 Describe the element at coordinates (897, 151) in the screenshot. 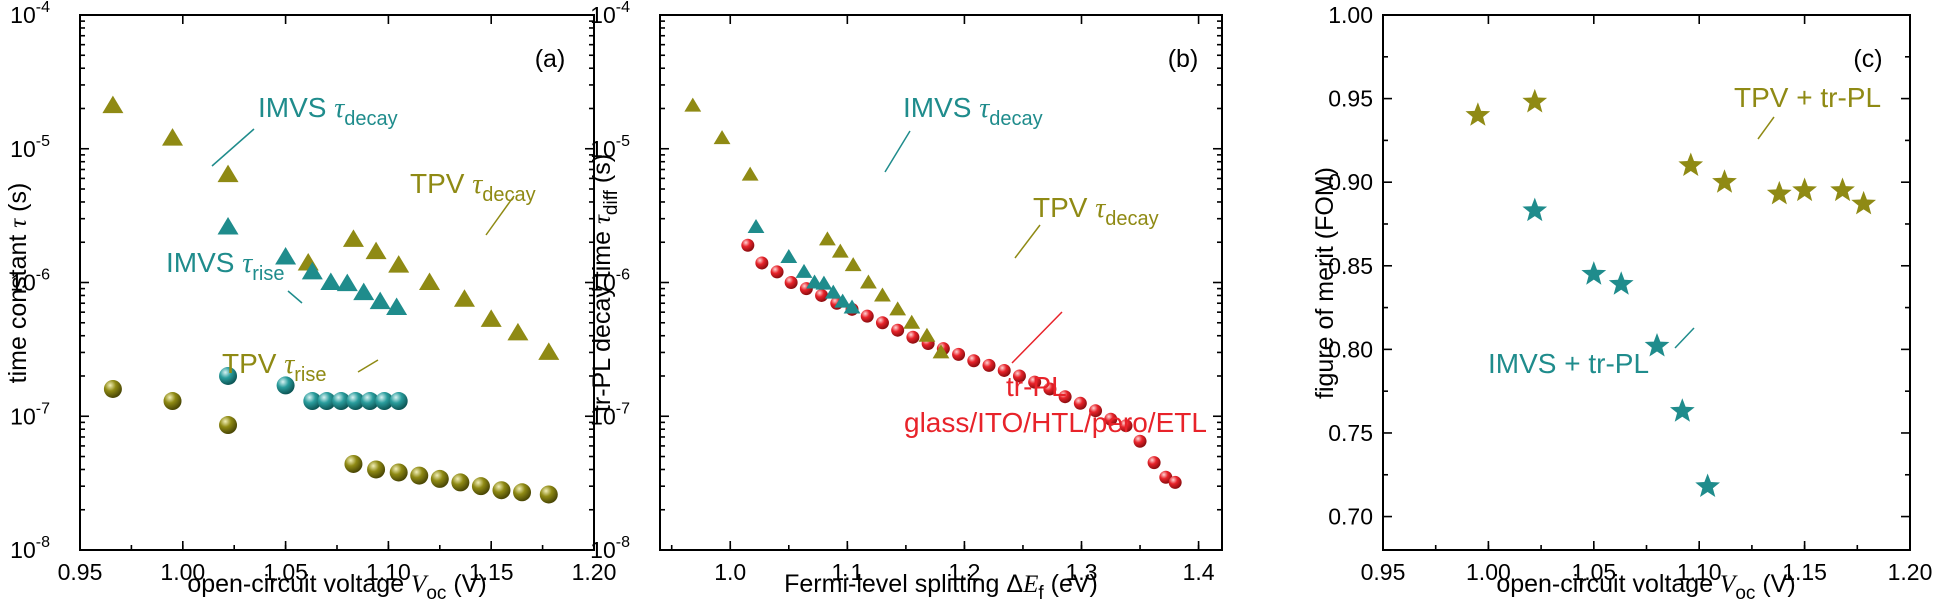

I see `leader-imvs-decay-b` at that location.